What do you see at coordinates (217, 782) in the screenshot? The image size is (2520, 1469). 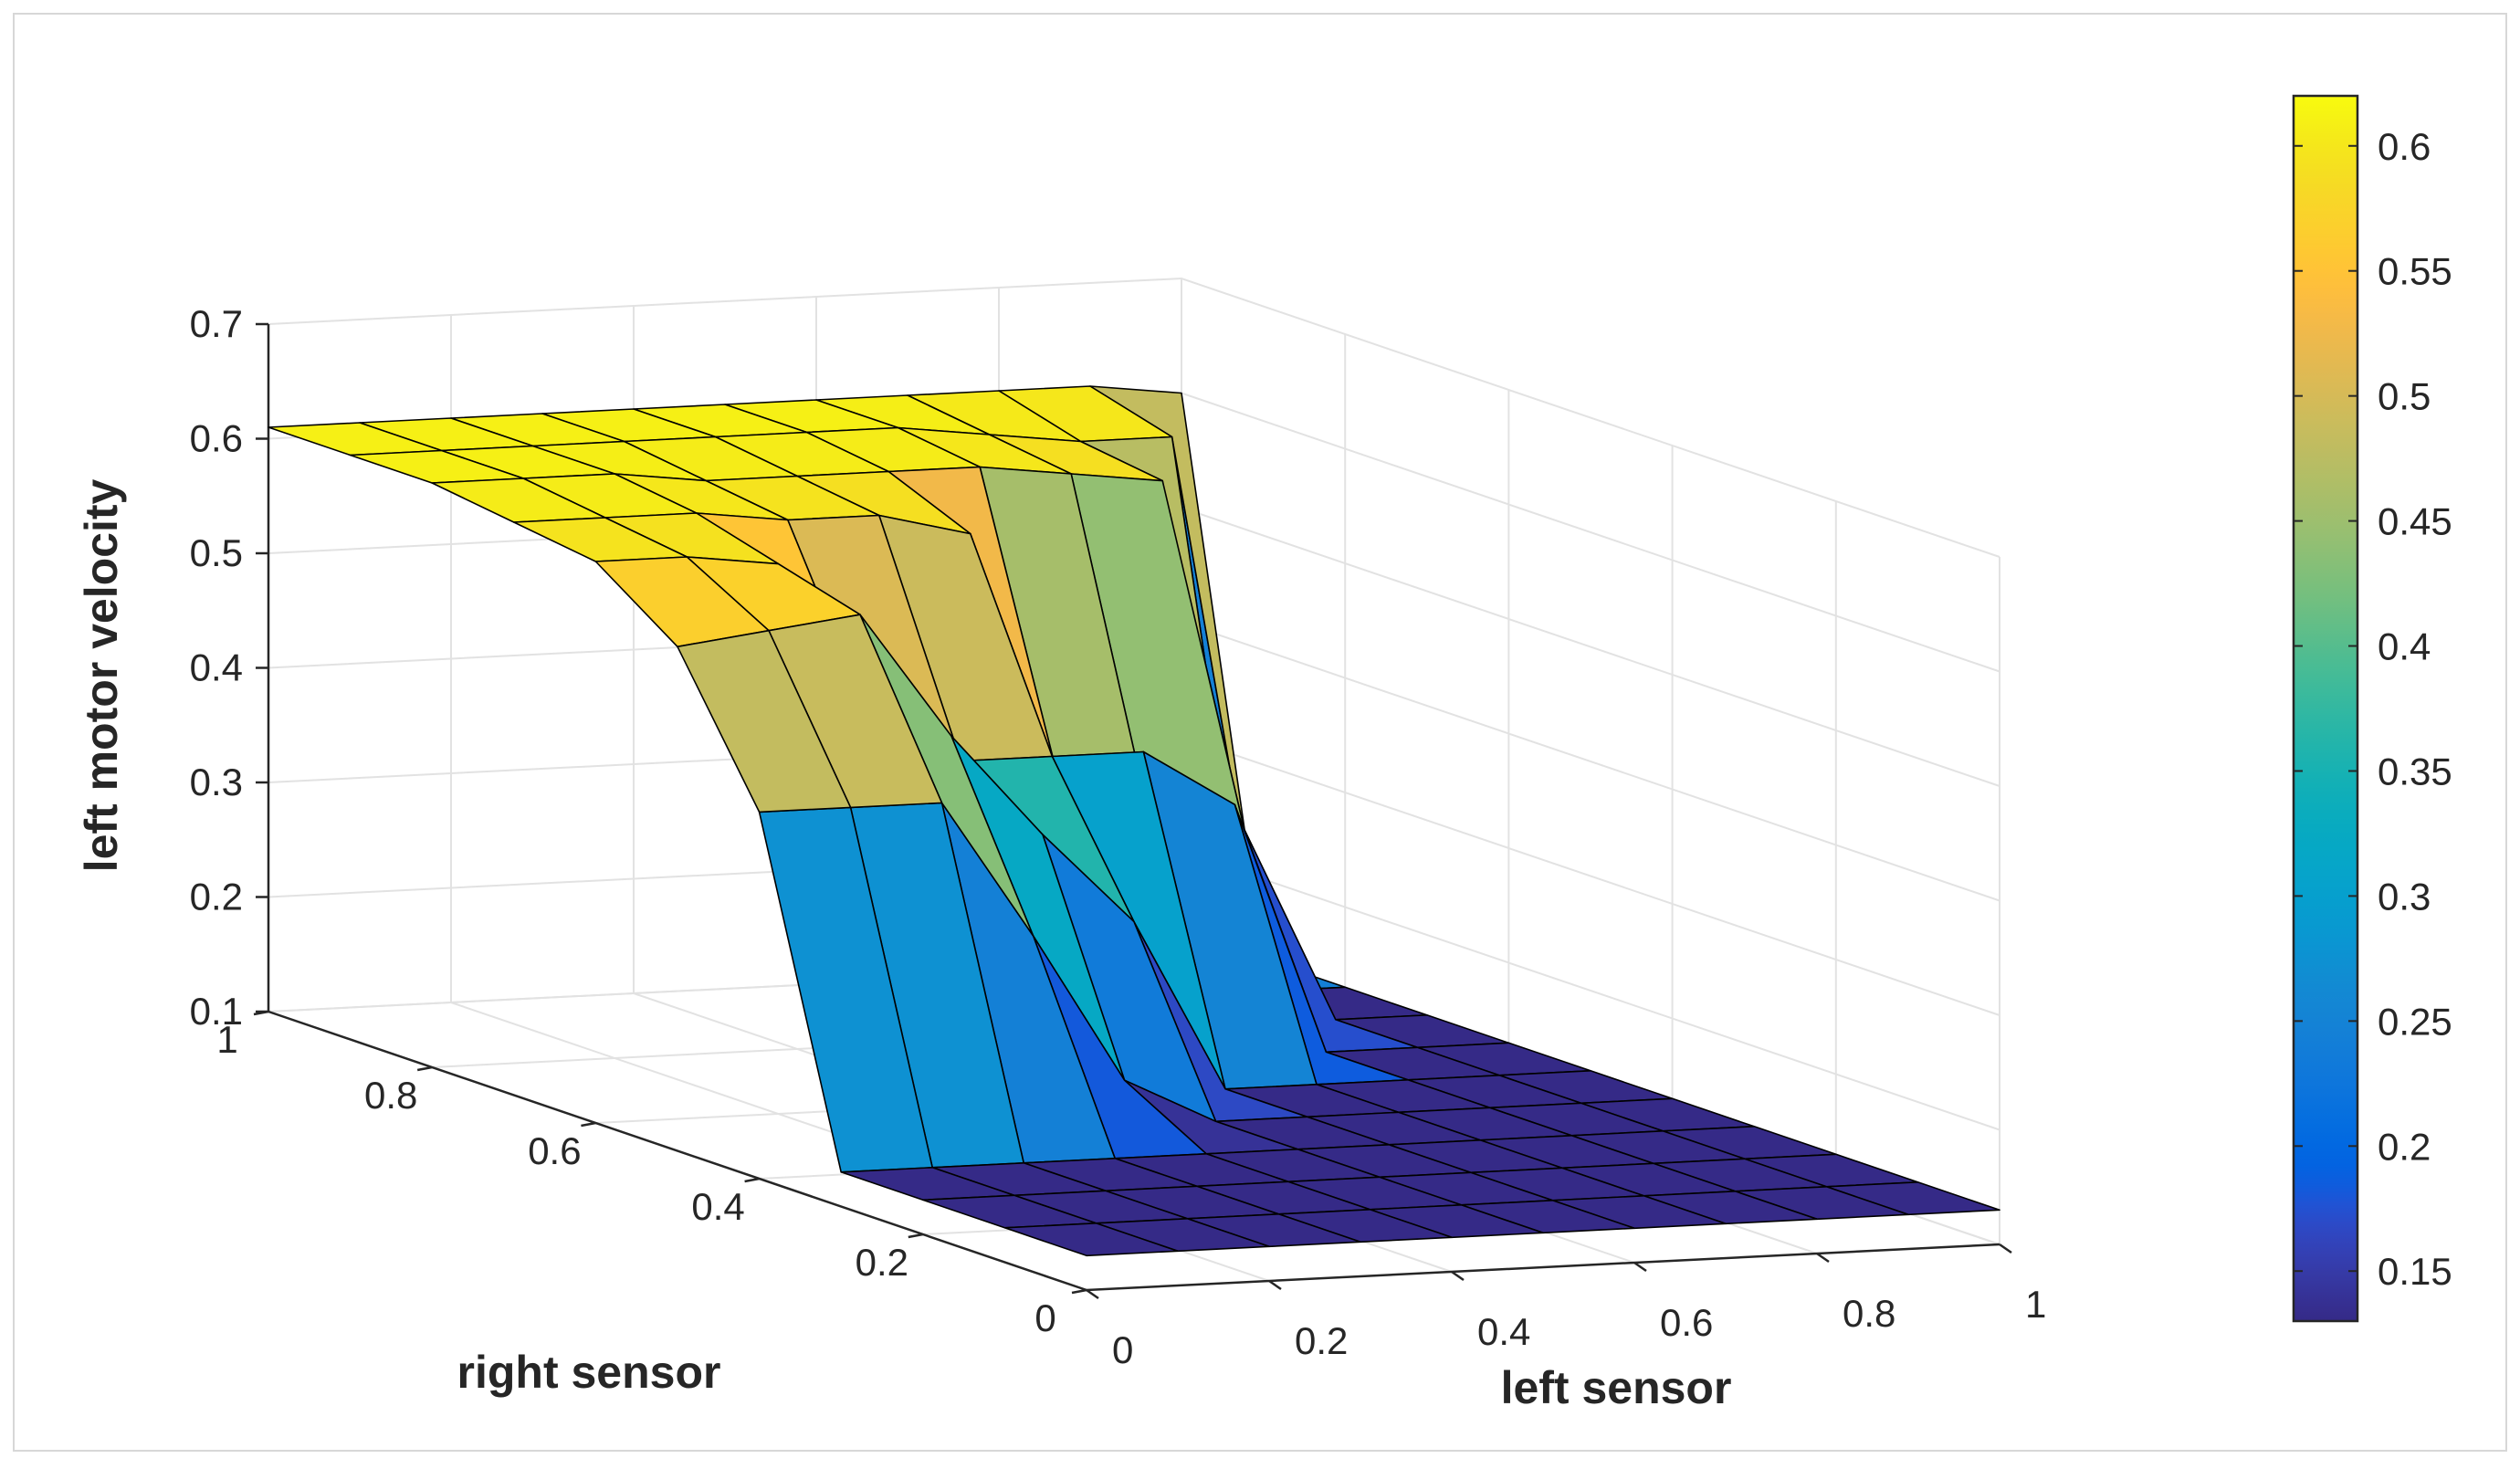 I see `z-tick-label: 0.3` at bounding box center [217, 782].